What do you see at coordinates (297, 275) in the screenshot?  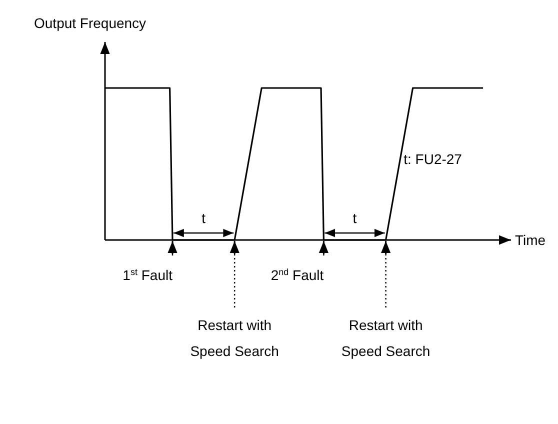 I see `text: 2$^{nd}$ Fault` at bounding box center [297, 275].